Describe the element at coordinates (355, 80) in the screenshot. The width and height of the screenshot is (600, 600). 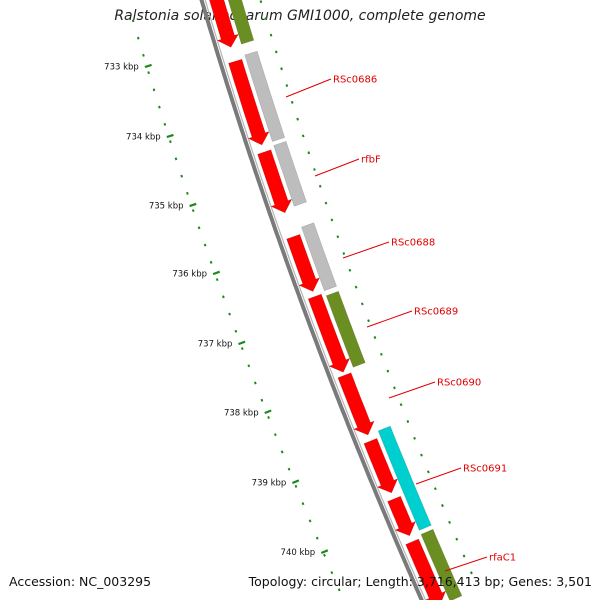
I see `gene-label: RSc0686` at that location.